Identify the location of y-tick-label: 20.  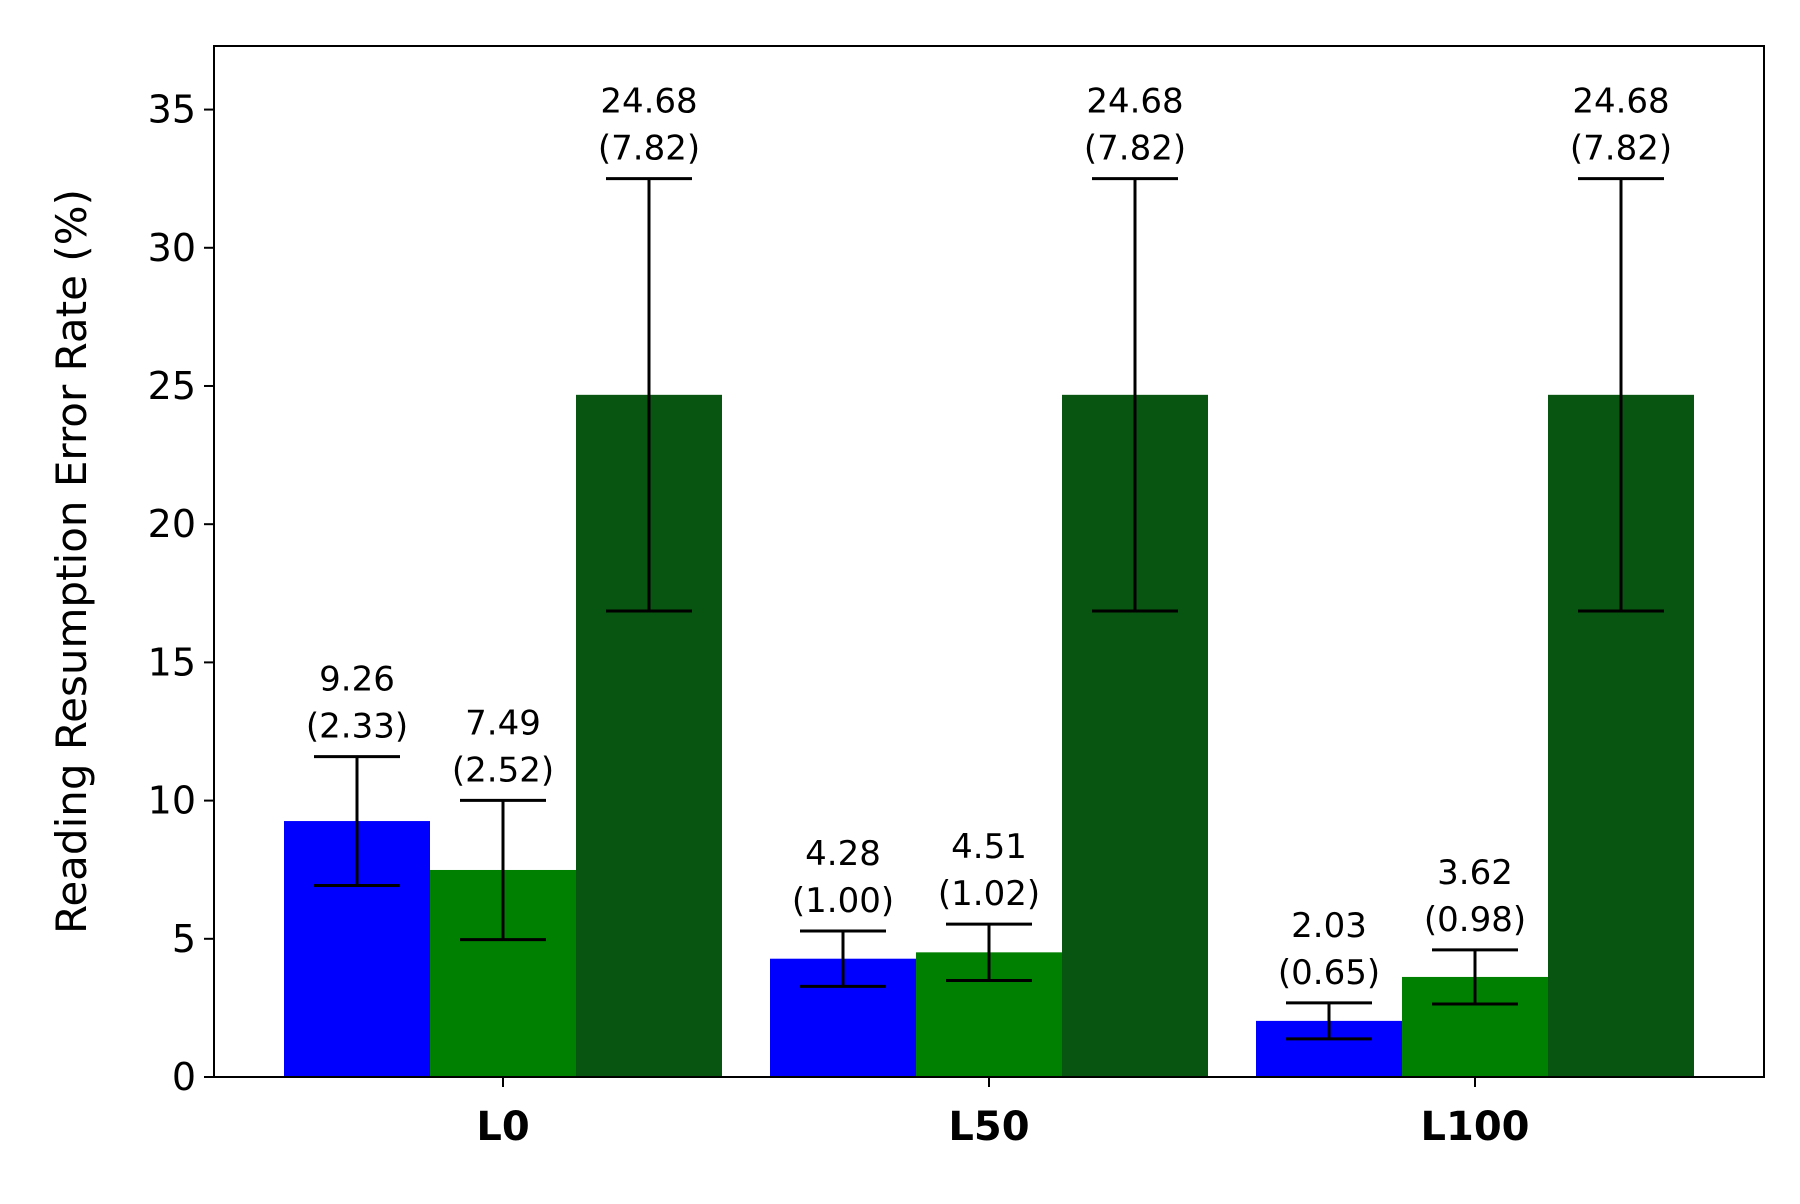
(172, 524).